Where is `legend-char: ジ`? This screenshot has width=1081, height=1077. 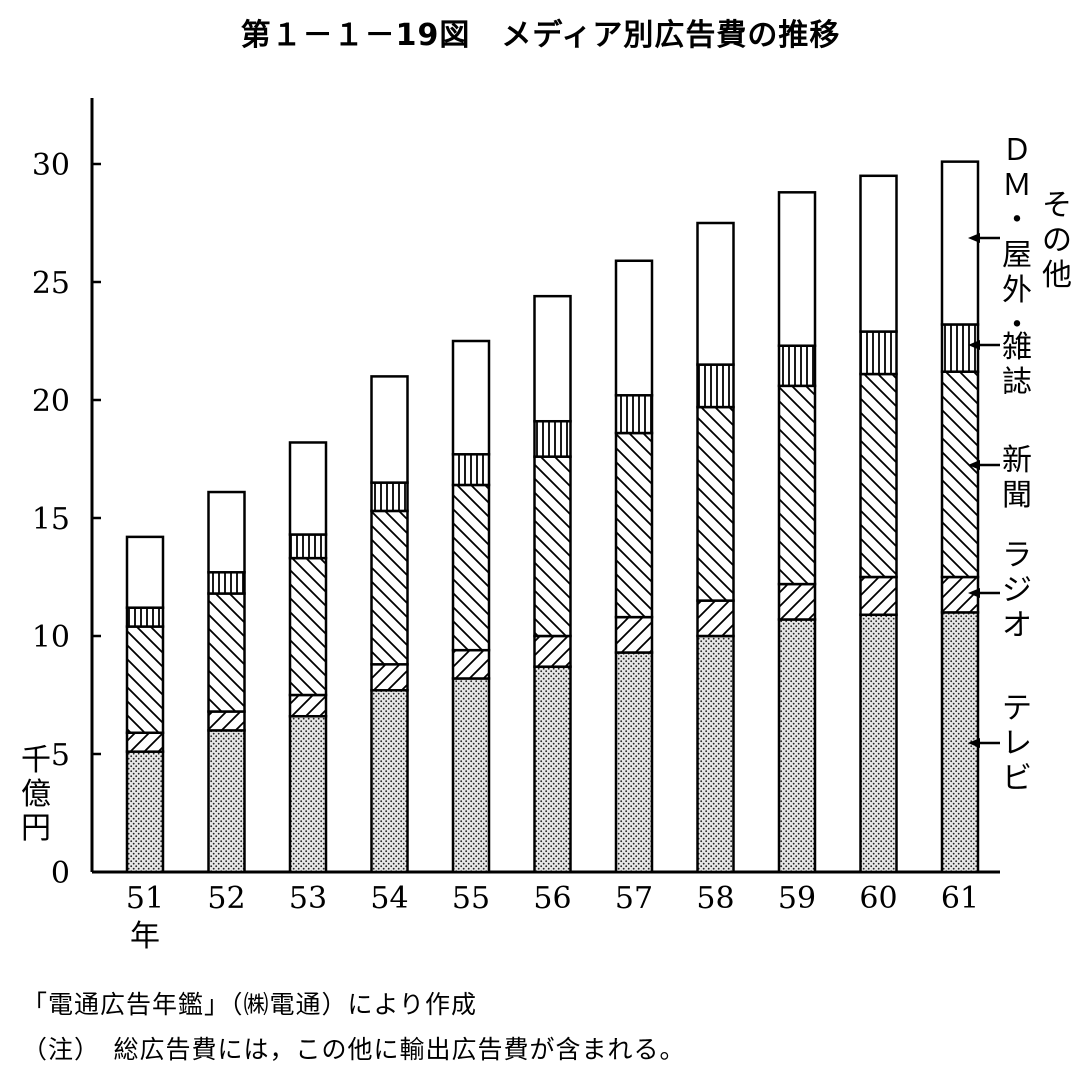
legend-char: ジ is located at coordinates (1017, 590).